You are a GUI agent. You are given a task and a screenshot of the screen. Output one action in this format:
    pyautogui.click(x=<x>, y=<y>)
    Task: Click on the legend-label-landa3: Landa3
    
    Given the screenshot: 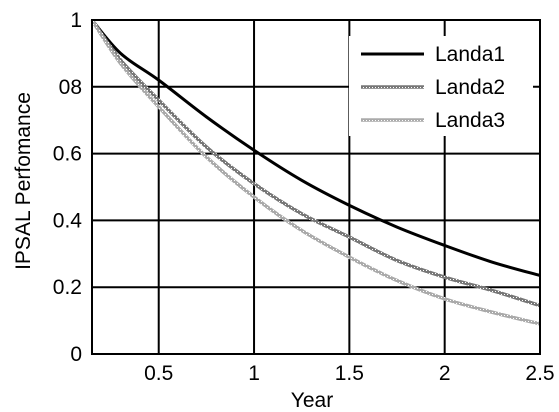 What is the action you would take?
    pyautogui.click(x=470, y=120)
    